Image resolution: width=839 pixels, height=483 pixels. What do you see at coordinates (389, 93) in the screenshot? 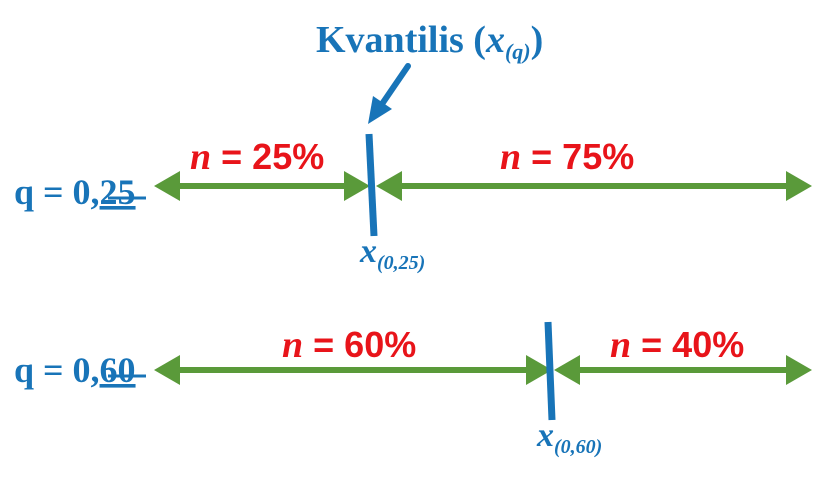
I see `title-pointer-arrow` at bounding box center [389, 93].